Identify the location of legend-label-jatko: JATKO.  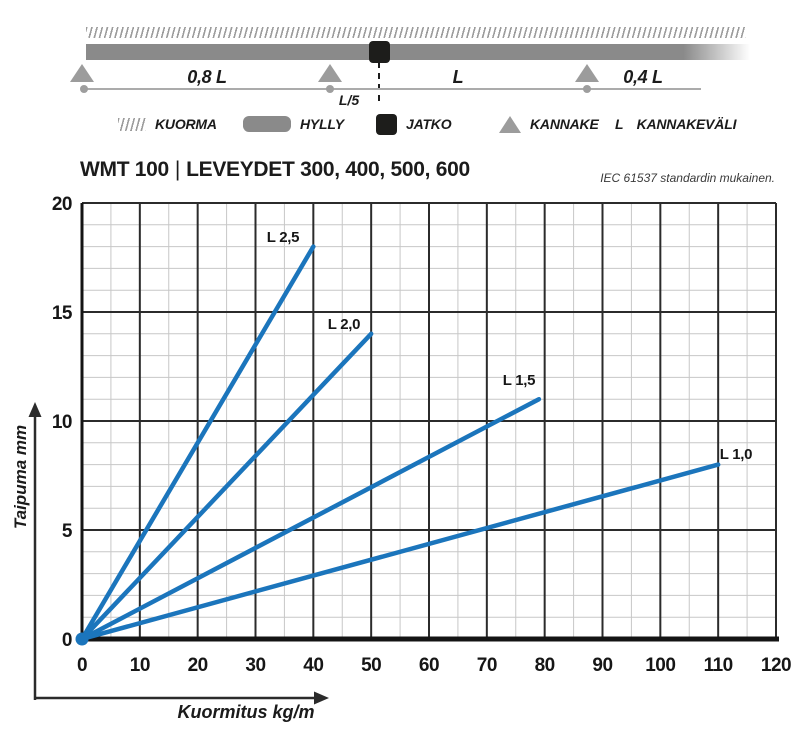
(429, 124).